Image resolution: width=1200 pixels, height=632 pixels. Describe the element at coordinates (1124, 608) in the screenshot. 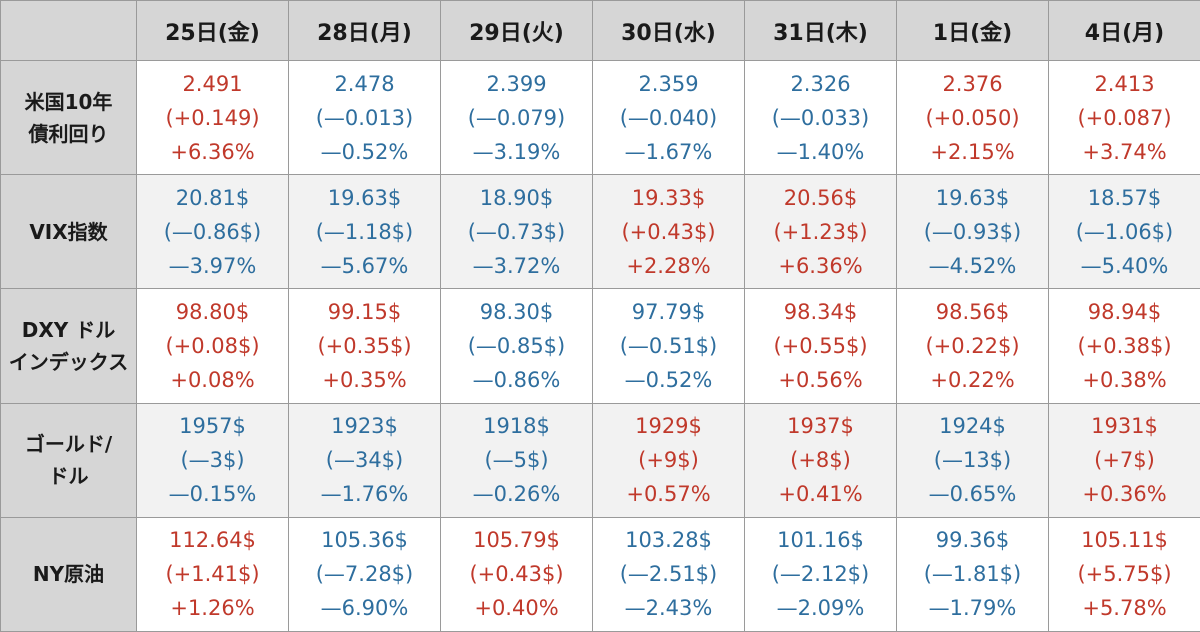

I see `cell-pct: +5.78%` at that location.